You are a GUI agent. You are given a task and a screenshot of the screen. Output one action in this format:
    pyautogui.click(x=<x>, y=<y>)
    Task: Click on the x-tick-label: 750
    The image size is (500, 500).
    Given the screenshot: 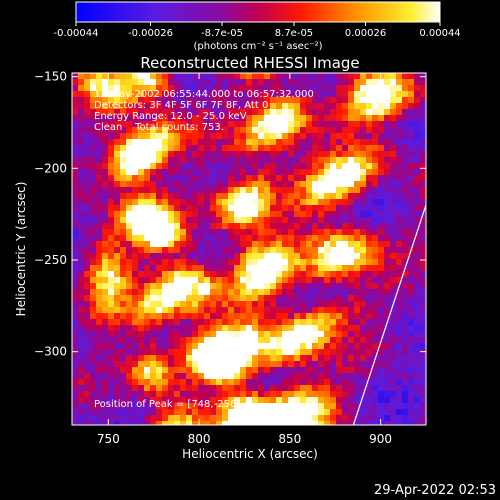 What is the action you would take?
    pyautogui.click(x=108, y=439)
    